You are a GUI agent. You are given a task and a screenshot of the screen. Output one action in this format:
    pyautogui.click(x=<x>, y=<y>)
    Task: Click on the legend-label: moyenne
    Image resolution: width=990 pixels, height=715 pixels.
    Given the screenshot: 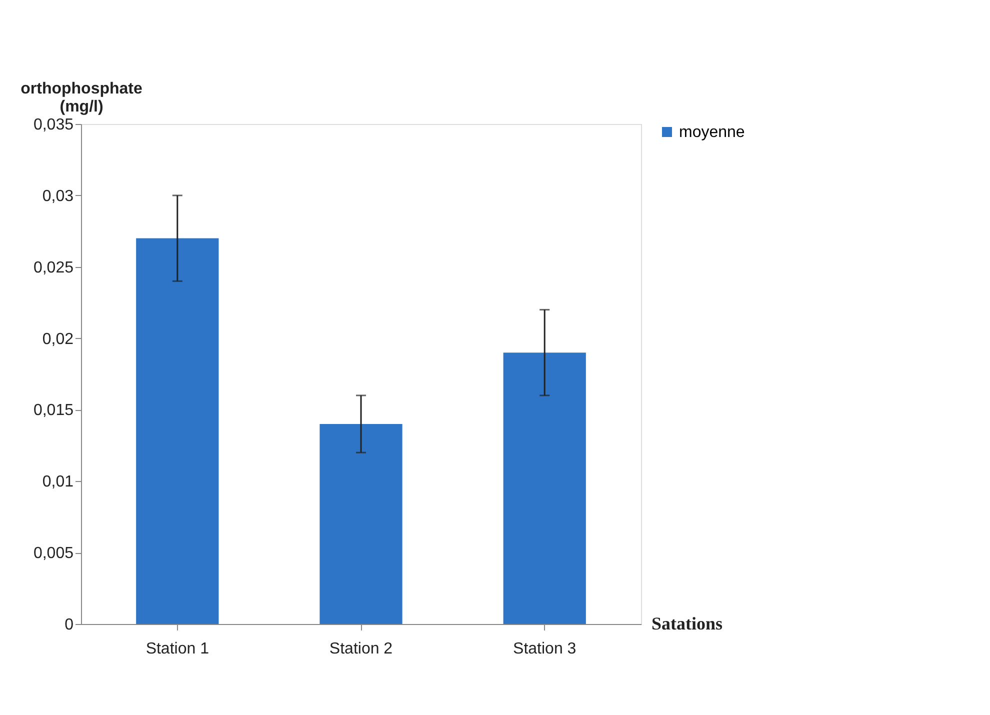 What is the action you would take?
    pyautogui.click(x=712, y=132)
    